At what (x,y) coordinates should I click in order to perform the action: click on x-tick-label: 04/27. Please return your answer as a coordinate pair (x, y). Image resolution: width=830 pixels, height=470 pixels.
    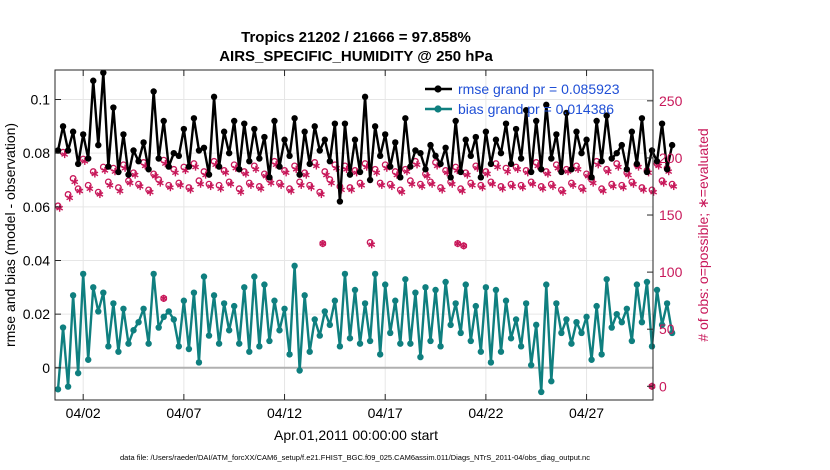
    Looking at the image, I should click on (586, 413).